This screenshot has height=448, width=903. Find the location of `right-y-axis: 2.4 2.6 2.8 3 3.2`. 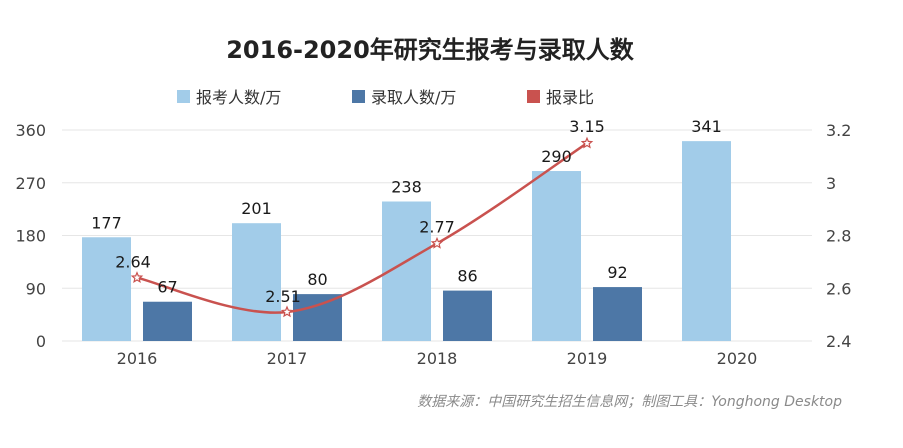

right-y-axis: 2.4 2.6 2.8 3 3.2 is located at coordinates (838, 236).